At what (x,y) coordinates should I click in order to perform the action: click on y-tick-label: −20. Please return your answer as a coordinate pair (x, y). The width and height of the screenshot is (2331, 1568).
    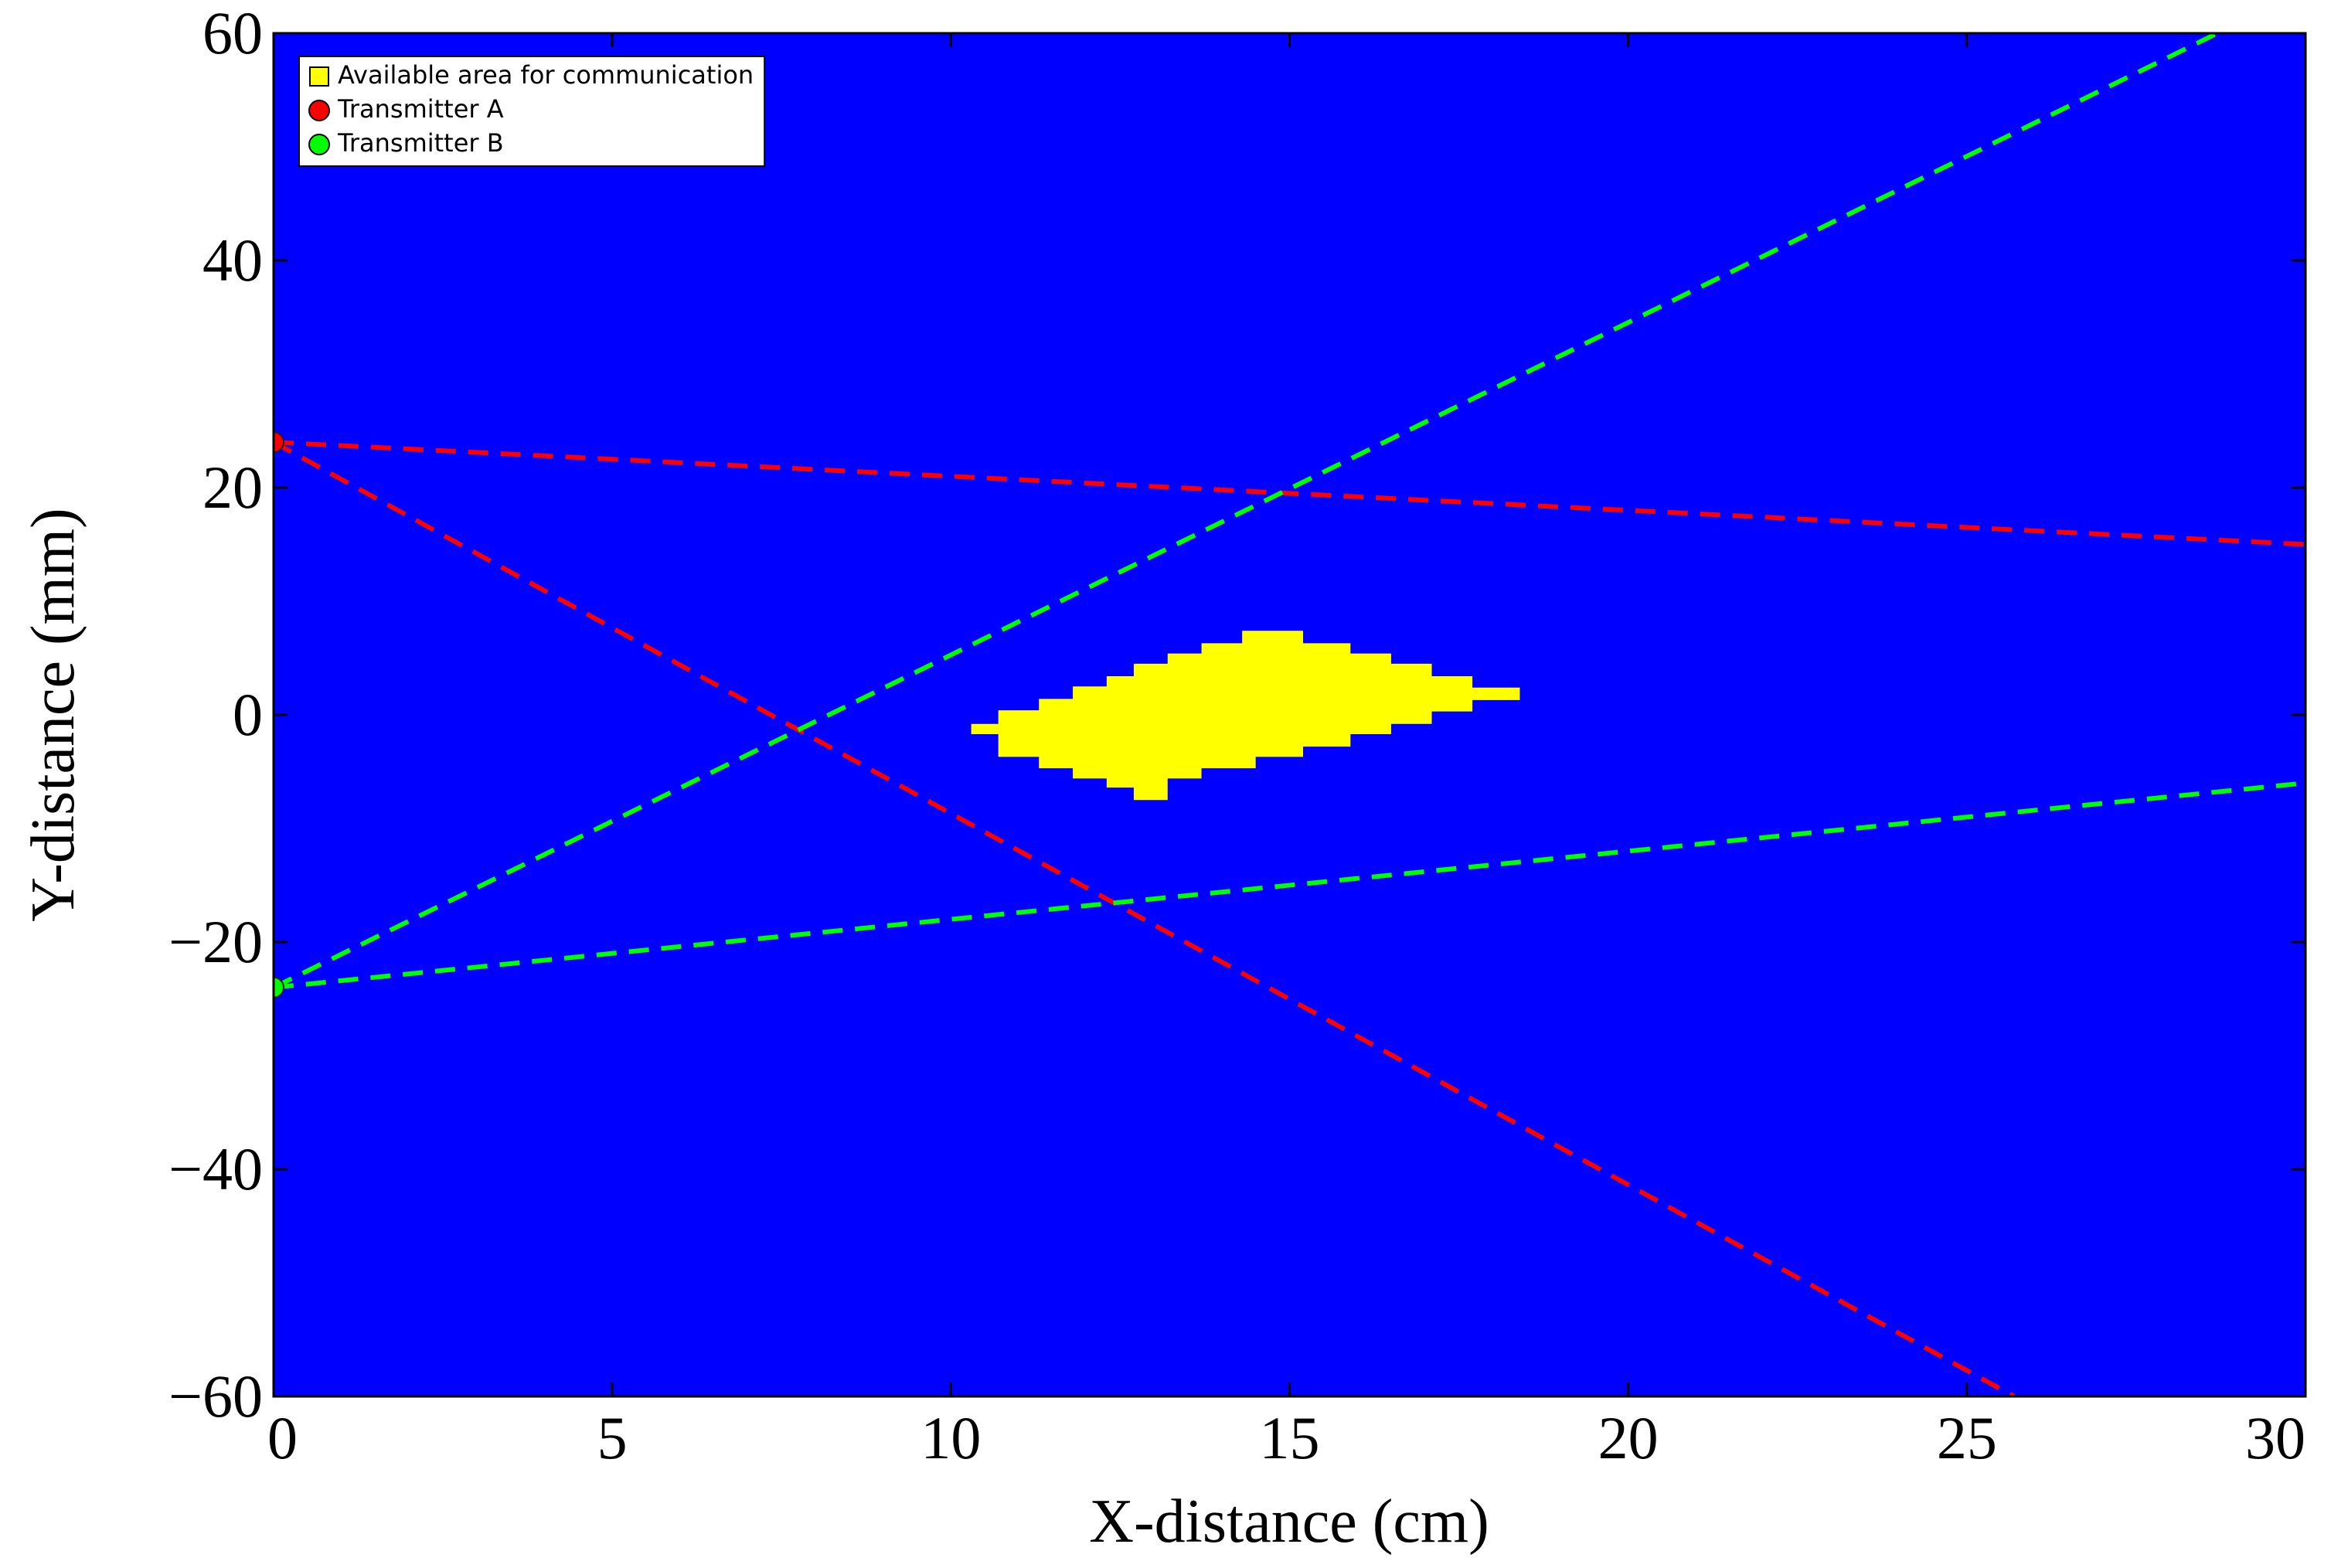
    Looking at the image, I should click on (215, 942).